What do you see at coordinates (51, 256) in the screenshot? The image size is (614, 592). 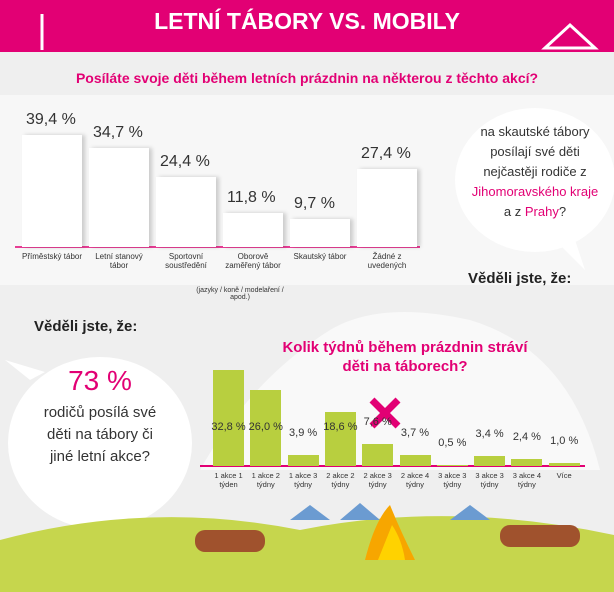 I see `category-label: Příměstský tábor` at bounding box center [51, 256].